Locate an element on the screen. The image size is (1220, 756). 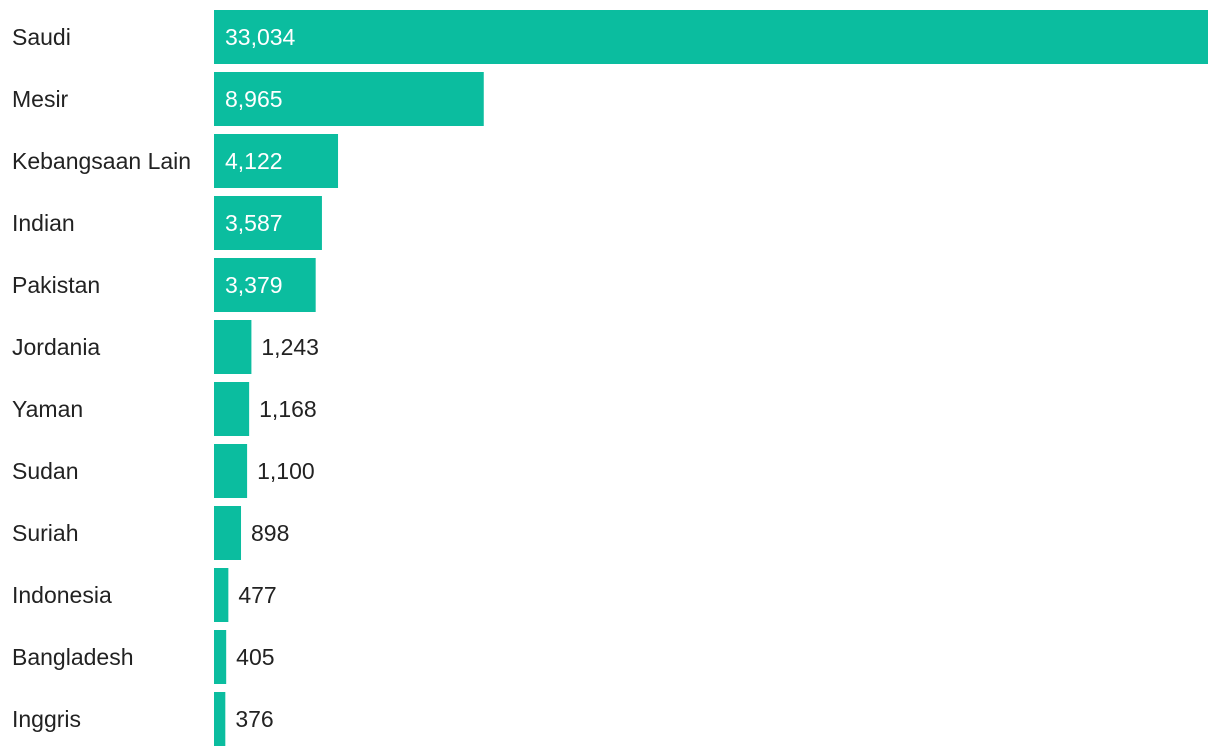
bar-row: Jordania 1,243 is located at coordinates (165, 347).